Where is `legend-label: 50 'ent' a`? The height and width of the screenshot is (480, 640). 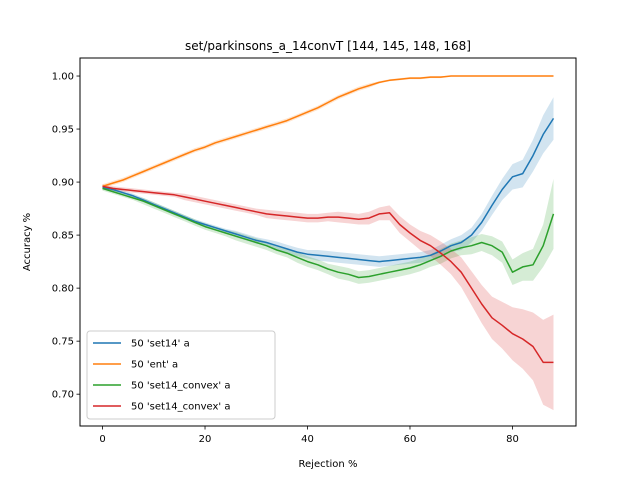 legend-label: 50 'ent' a is located at coordinates (154, 365).